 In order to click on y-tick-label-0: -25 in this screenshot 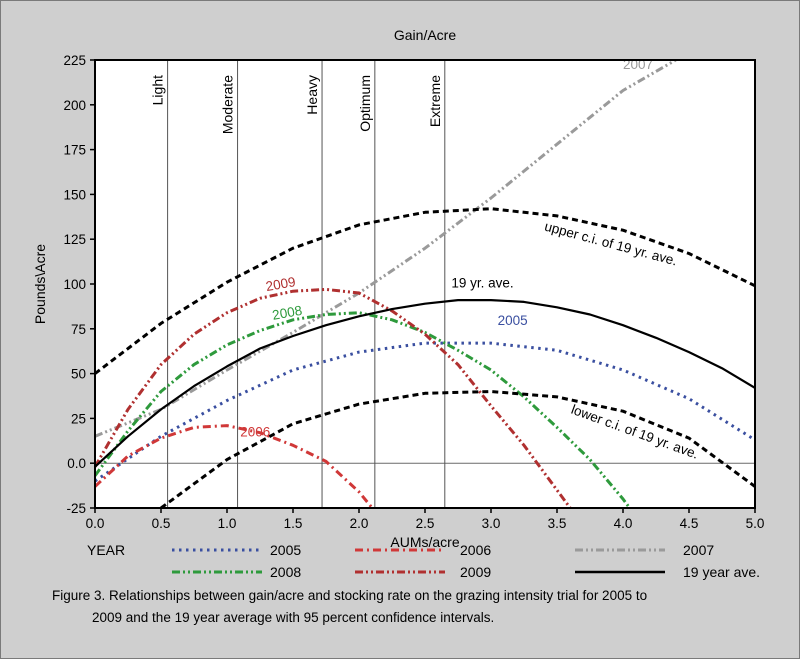, I will do `click(76, 508)`.